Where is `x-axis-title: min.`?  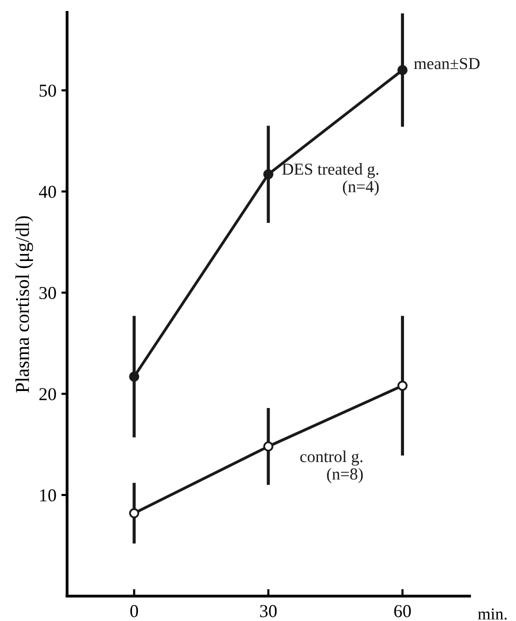
x-axis-title: min. is located at coordinates (492, 614).